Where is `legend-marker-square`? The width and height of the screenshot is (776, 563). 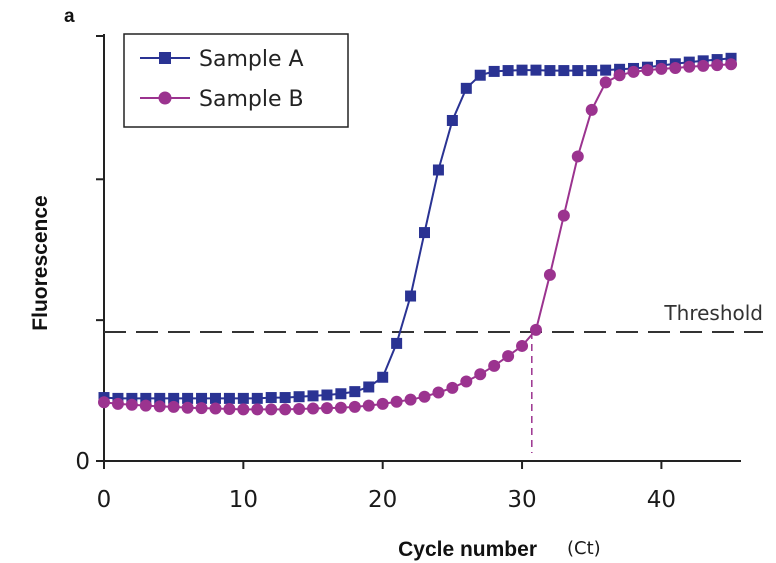 legend-marker-square is located at coordinates (165, 58).